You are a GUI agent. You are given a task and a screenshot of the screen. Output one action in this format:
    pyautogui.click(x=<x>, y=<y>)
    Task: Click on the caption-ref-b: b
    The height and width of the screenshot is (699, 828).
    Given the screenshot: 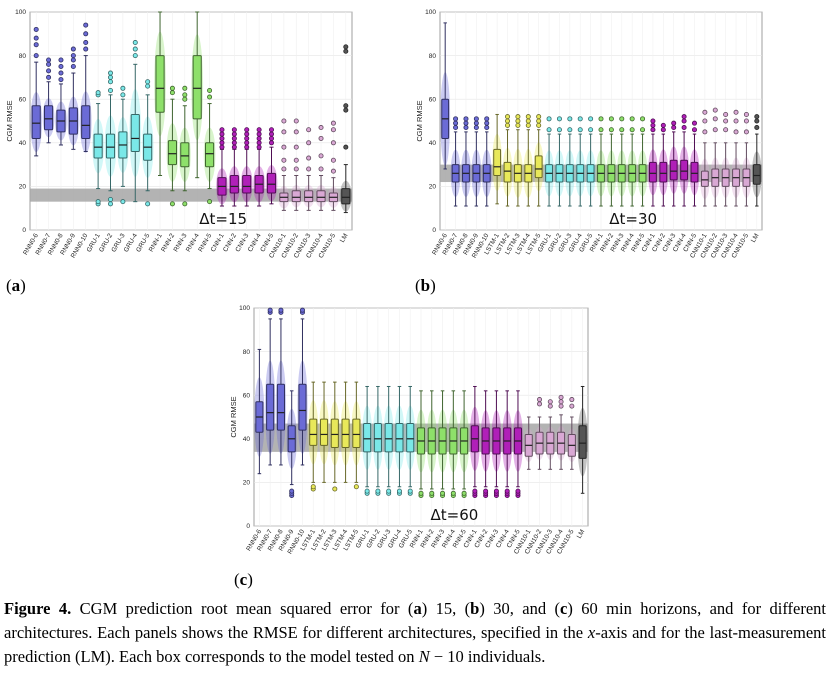 What is the action you would take?
    pyautogui.click(x=475, y=608)
    